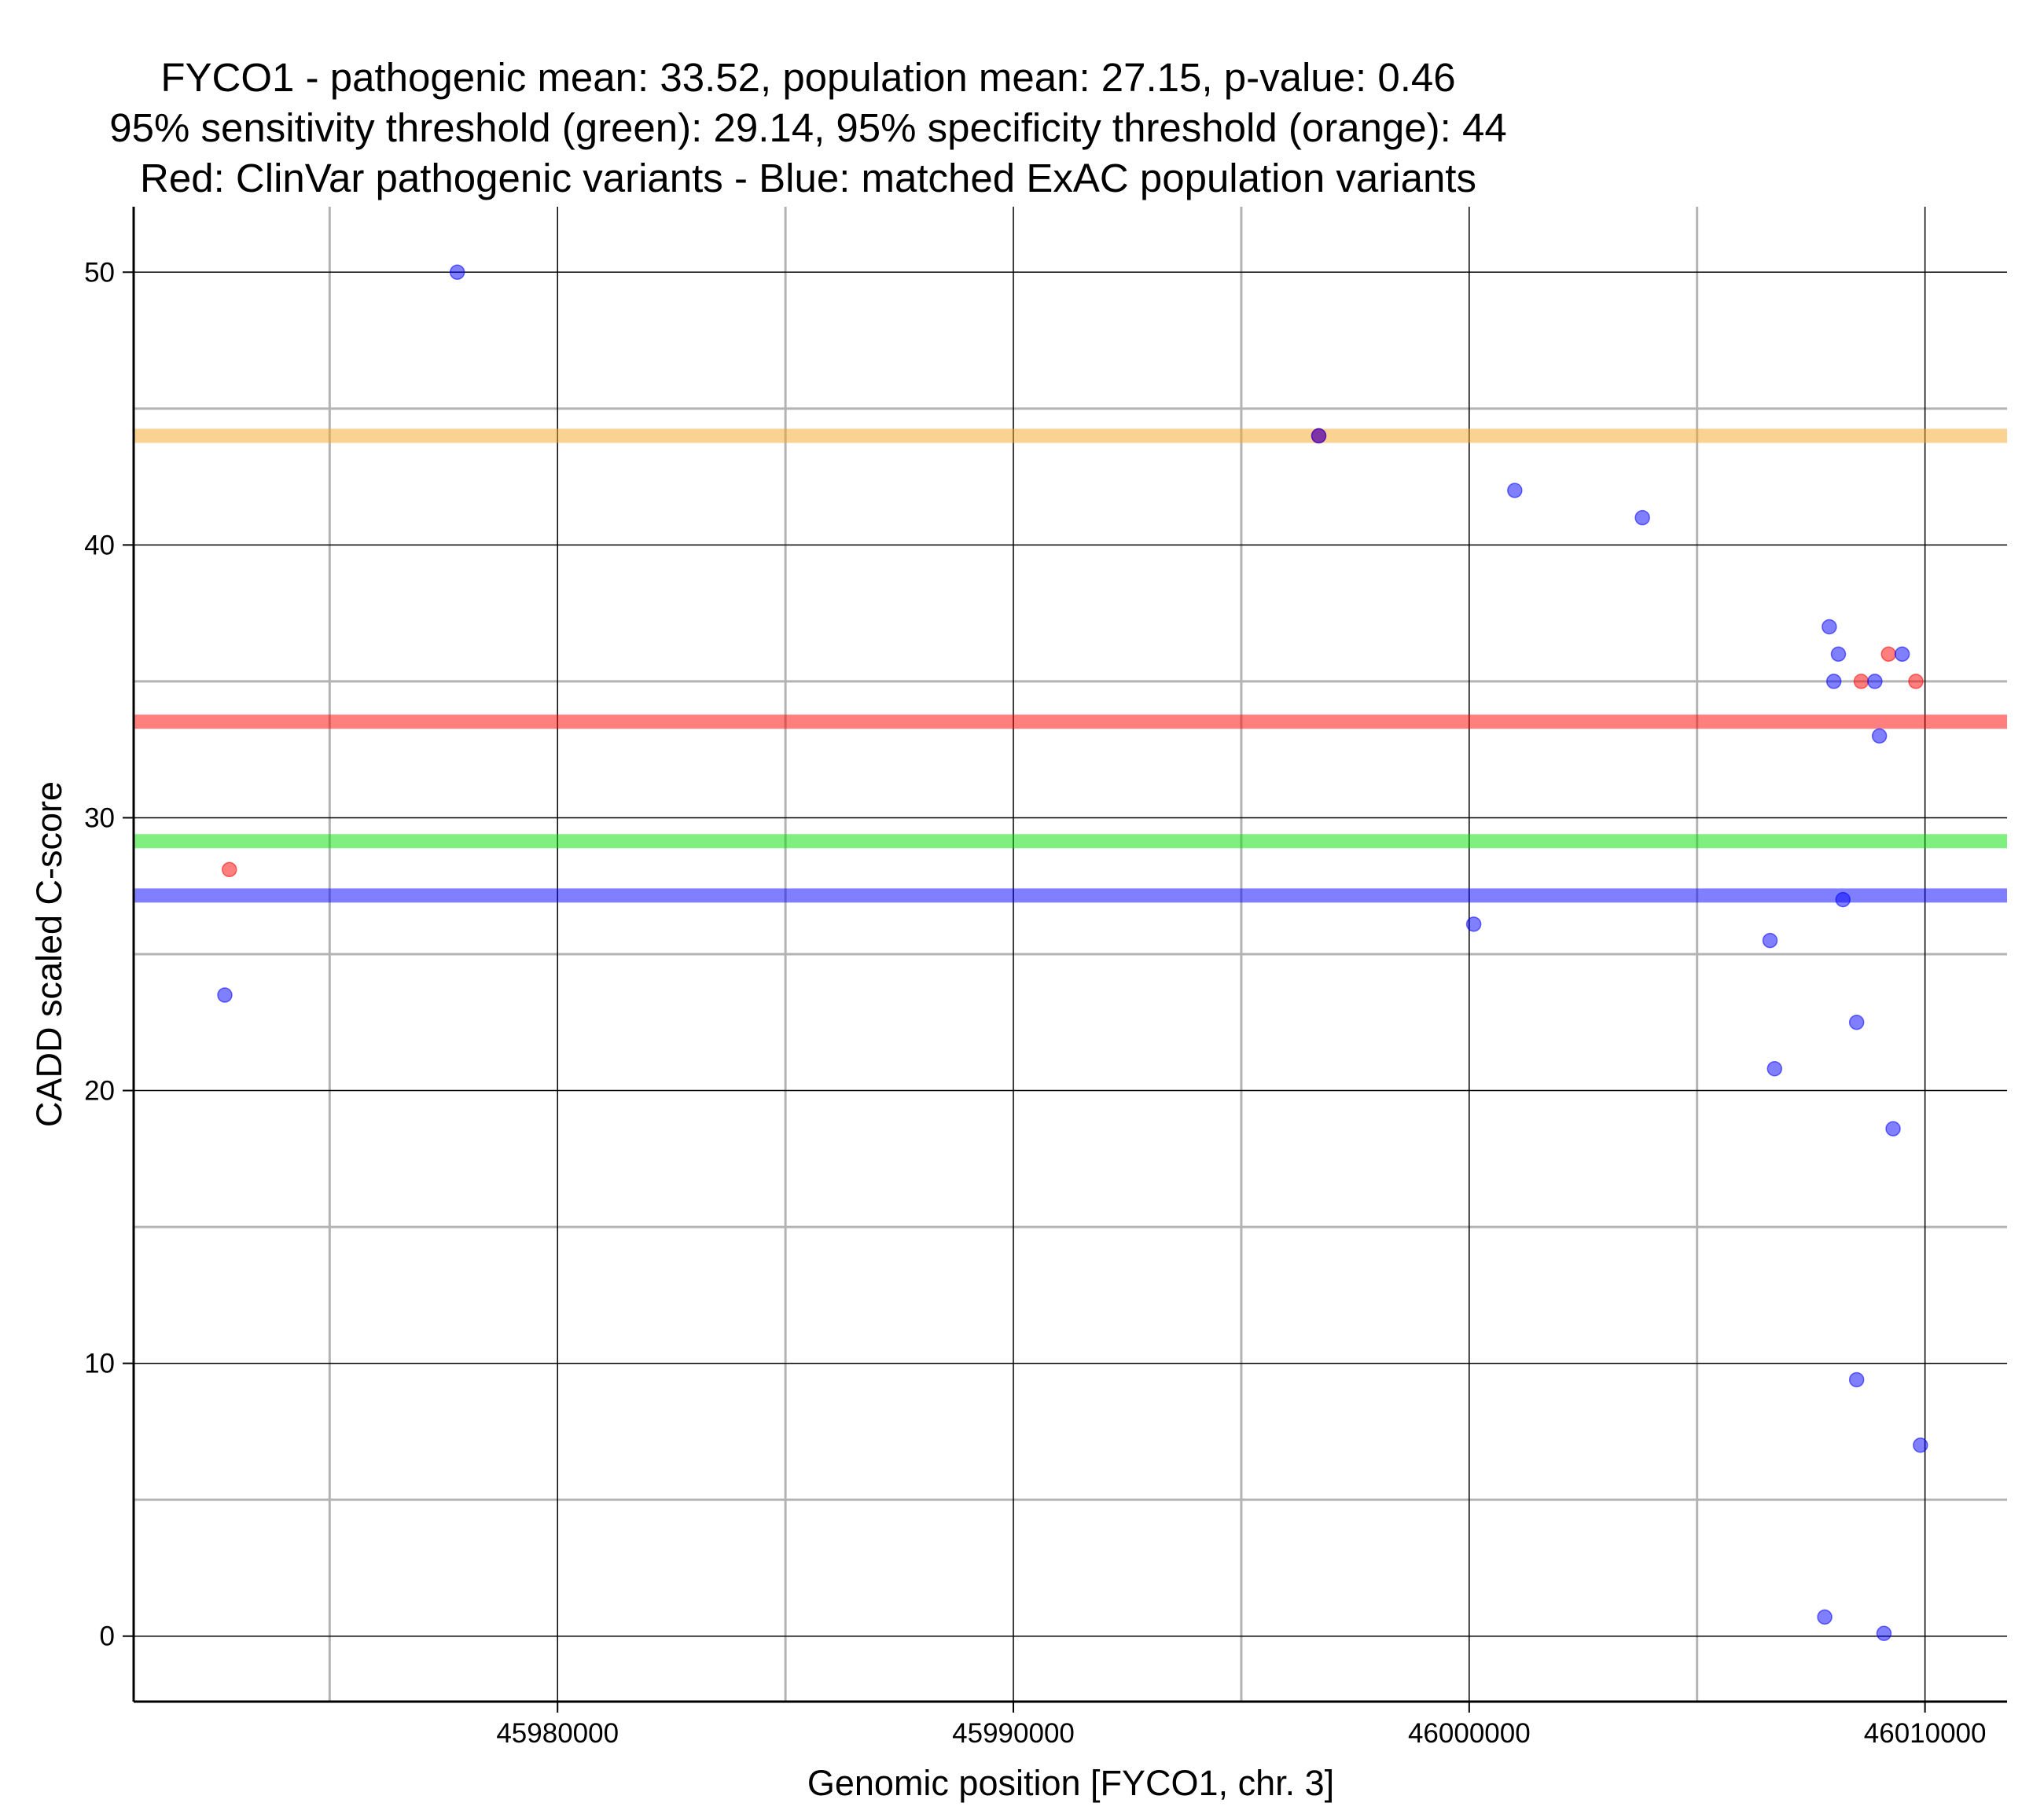 The height and width of the screenshot is (1814, 2044). I want to click on y-axis-title: CADD scaled C-score, so click(49, 954).